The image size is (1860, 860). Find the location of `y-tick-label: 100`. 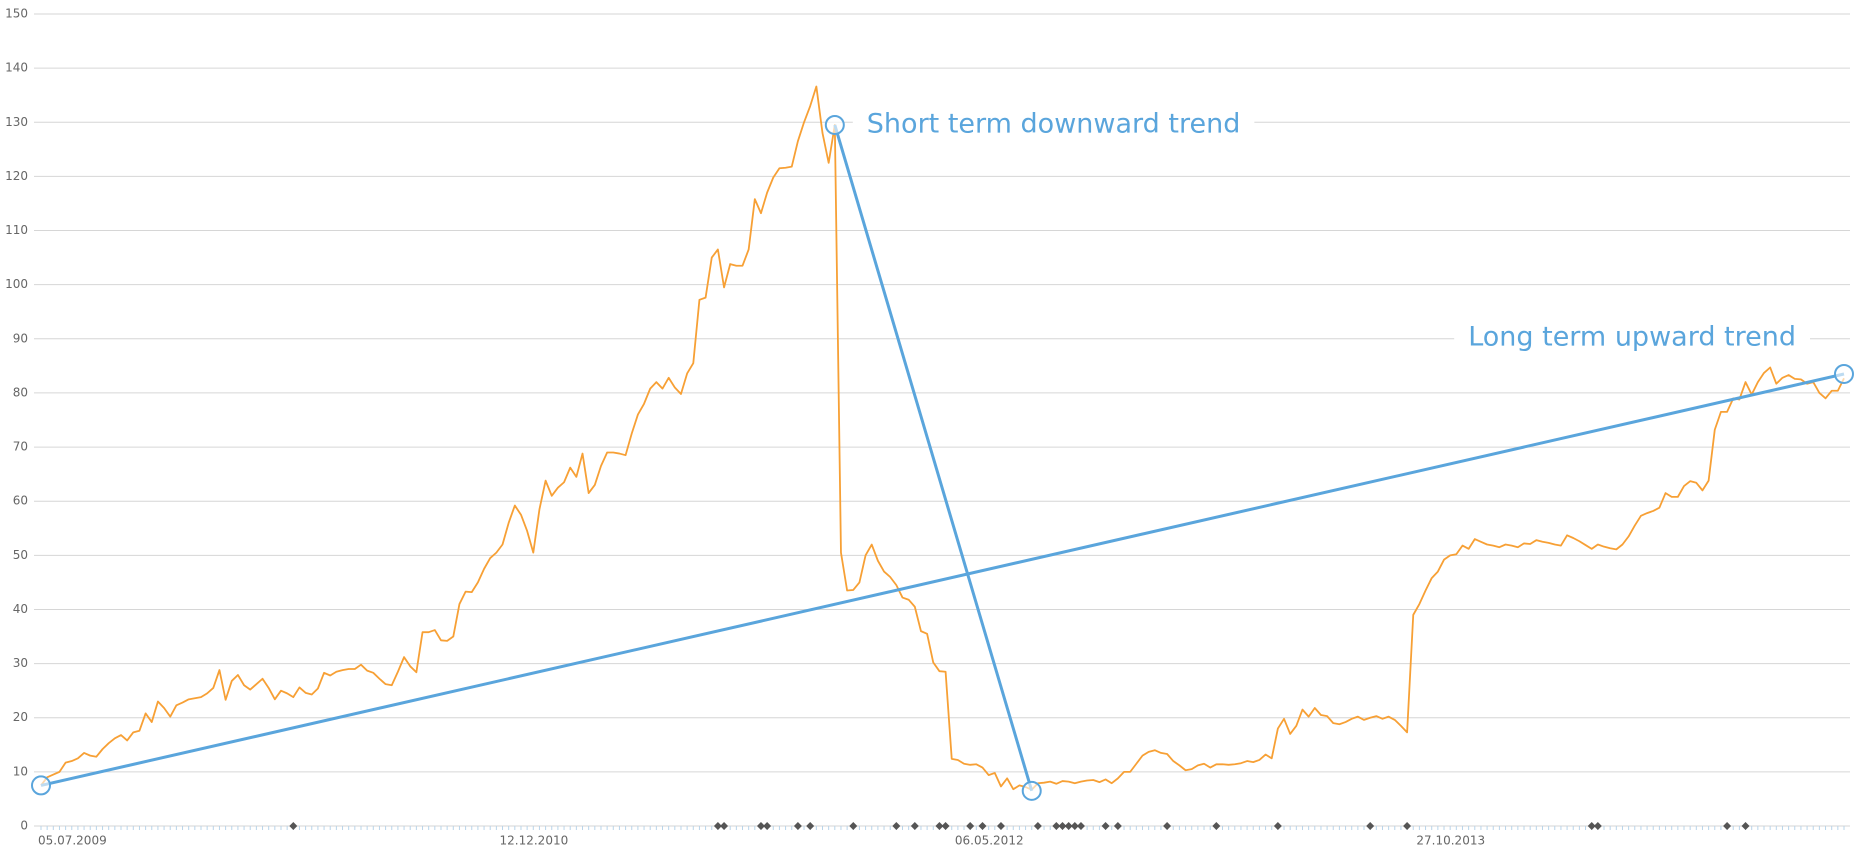

y-tick-label: 100 is located at coordinates (16, 284).